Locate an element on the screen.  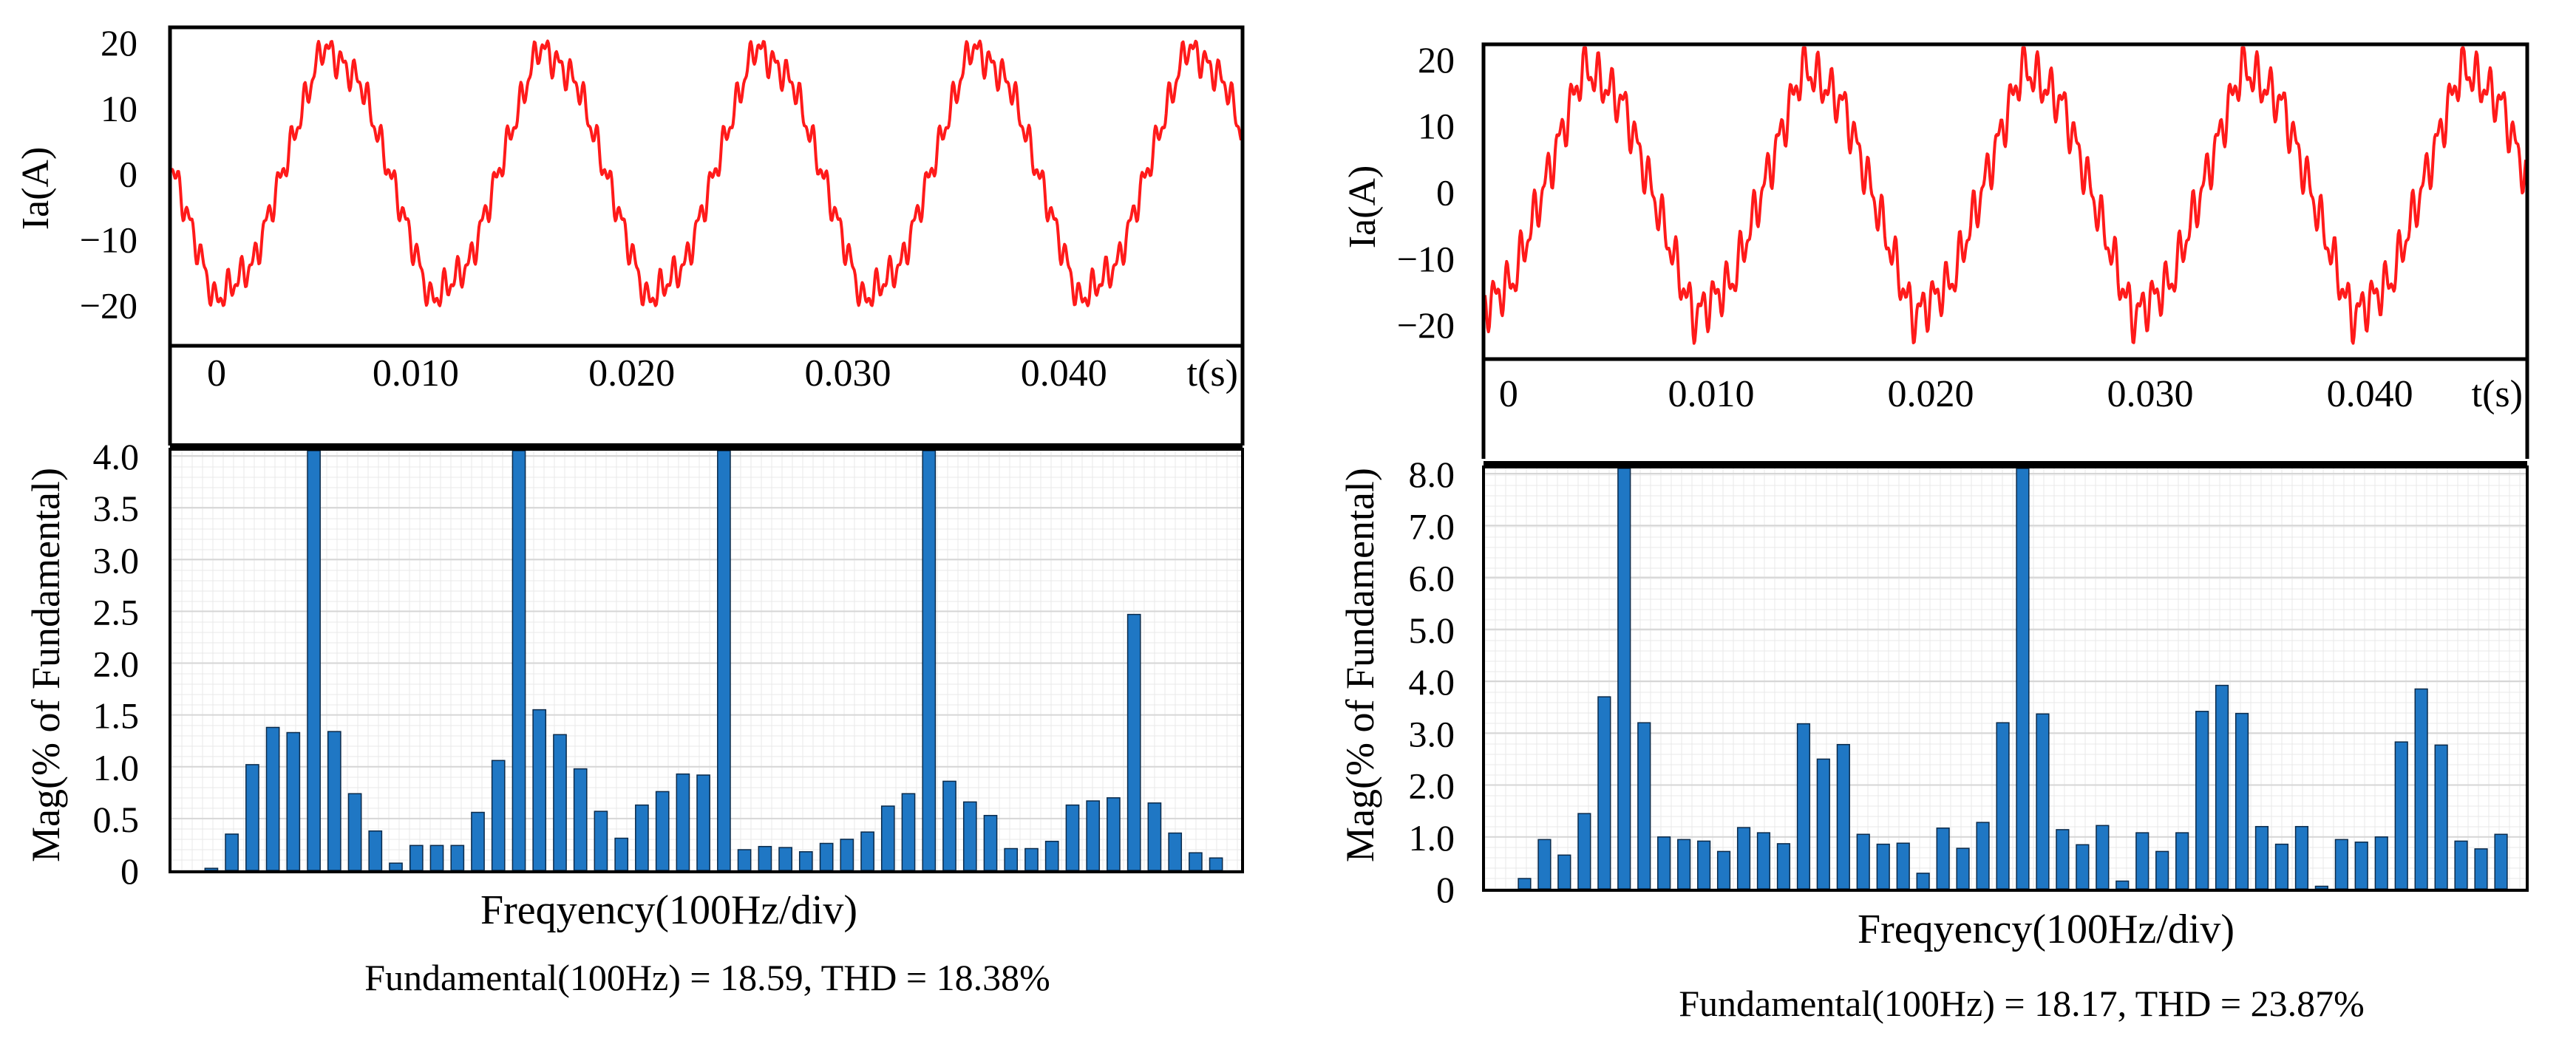
right-bar-ylabel: Mag(% of Fundamental) is located at coordinates (1360, 665).